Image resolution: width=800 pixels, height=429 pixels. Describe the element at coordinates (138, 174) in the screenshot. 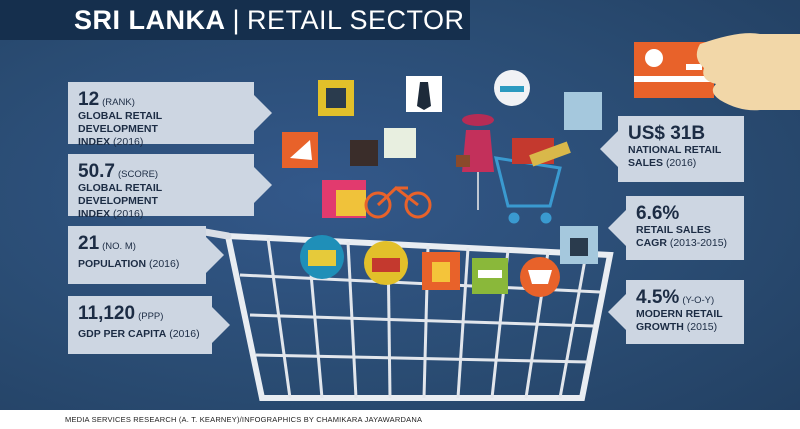

I see `stat-unit: (SCORE)` at that location.